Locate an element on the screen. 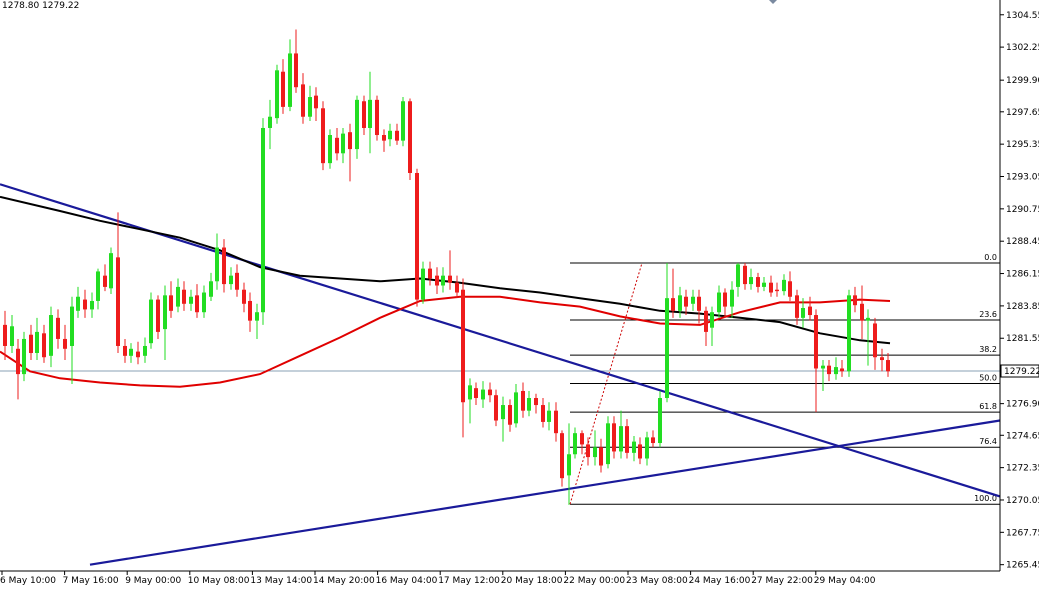 This screenshot has width=1039, height=594. fib-level-label: 38.2 is located at coordinates (988, 349).